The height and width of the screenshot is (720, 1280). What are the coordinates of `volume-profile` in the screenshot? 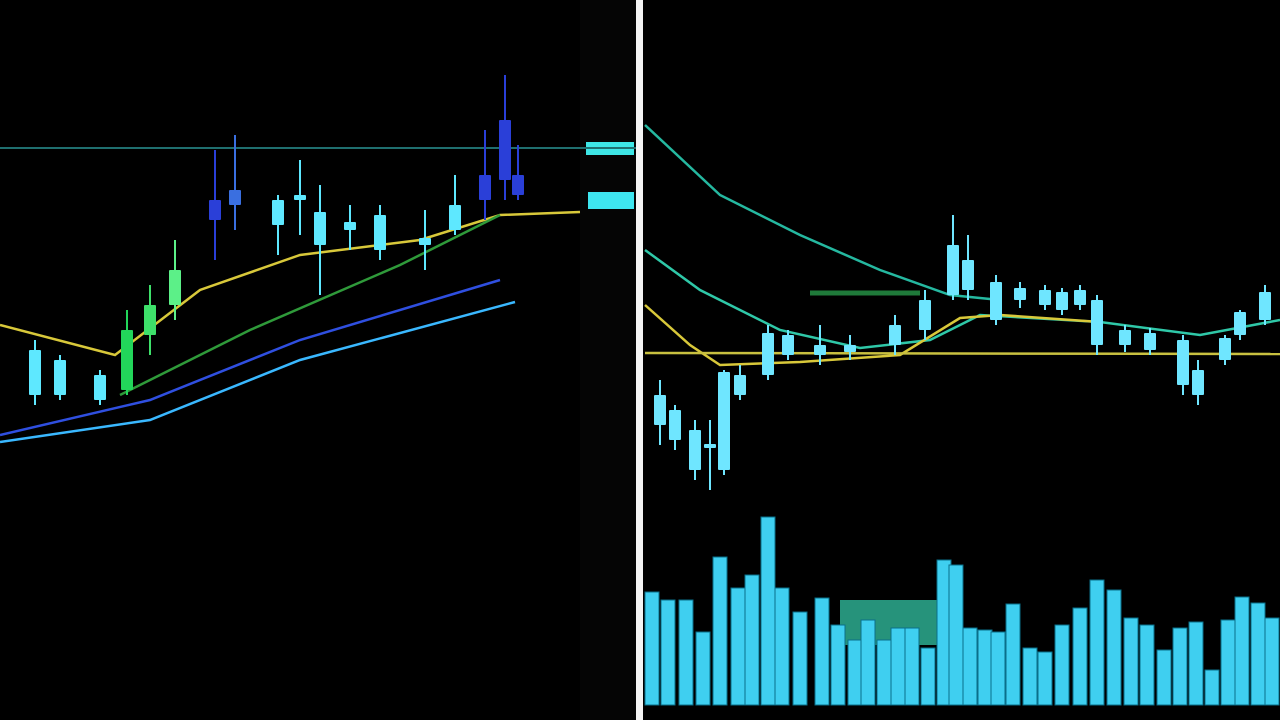 It's located at (890, 622).